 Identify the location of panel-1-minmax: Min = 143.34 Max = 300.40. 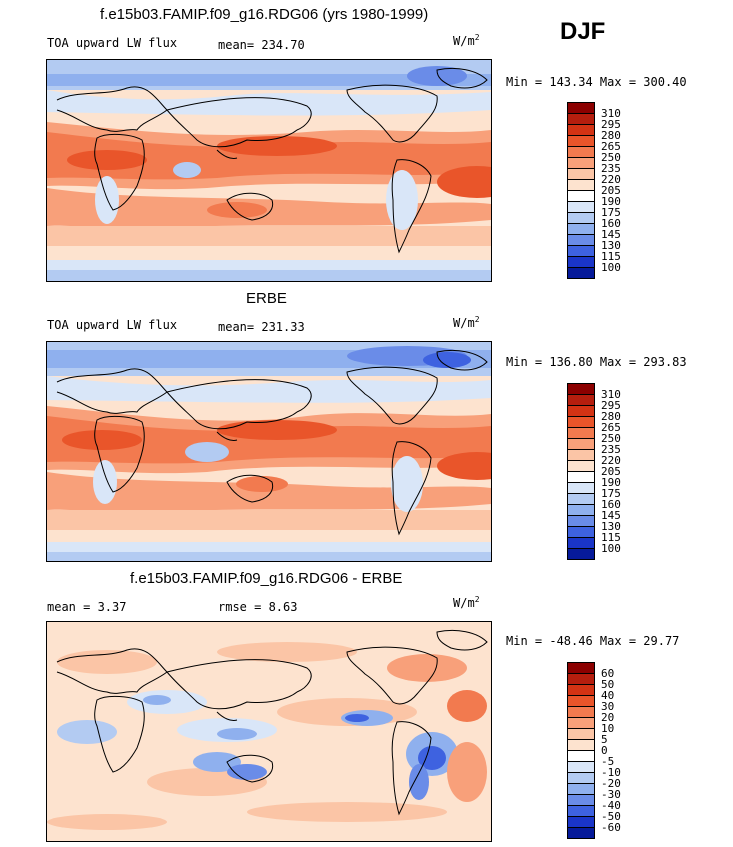
(596, 82).